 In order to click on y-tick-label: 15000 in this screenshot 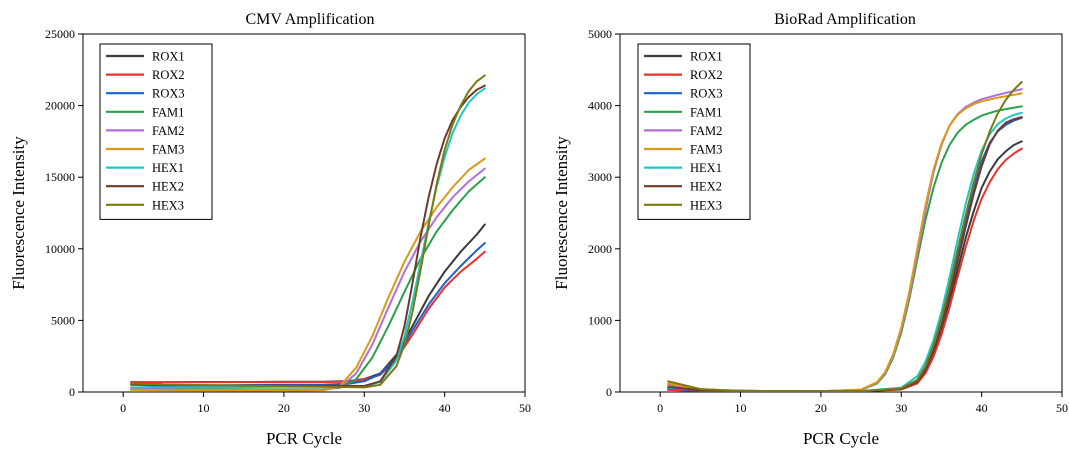, I will do `click(60, 177)`.